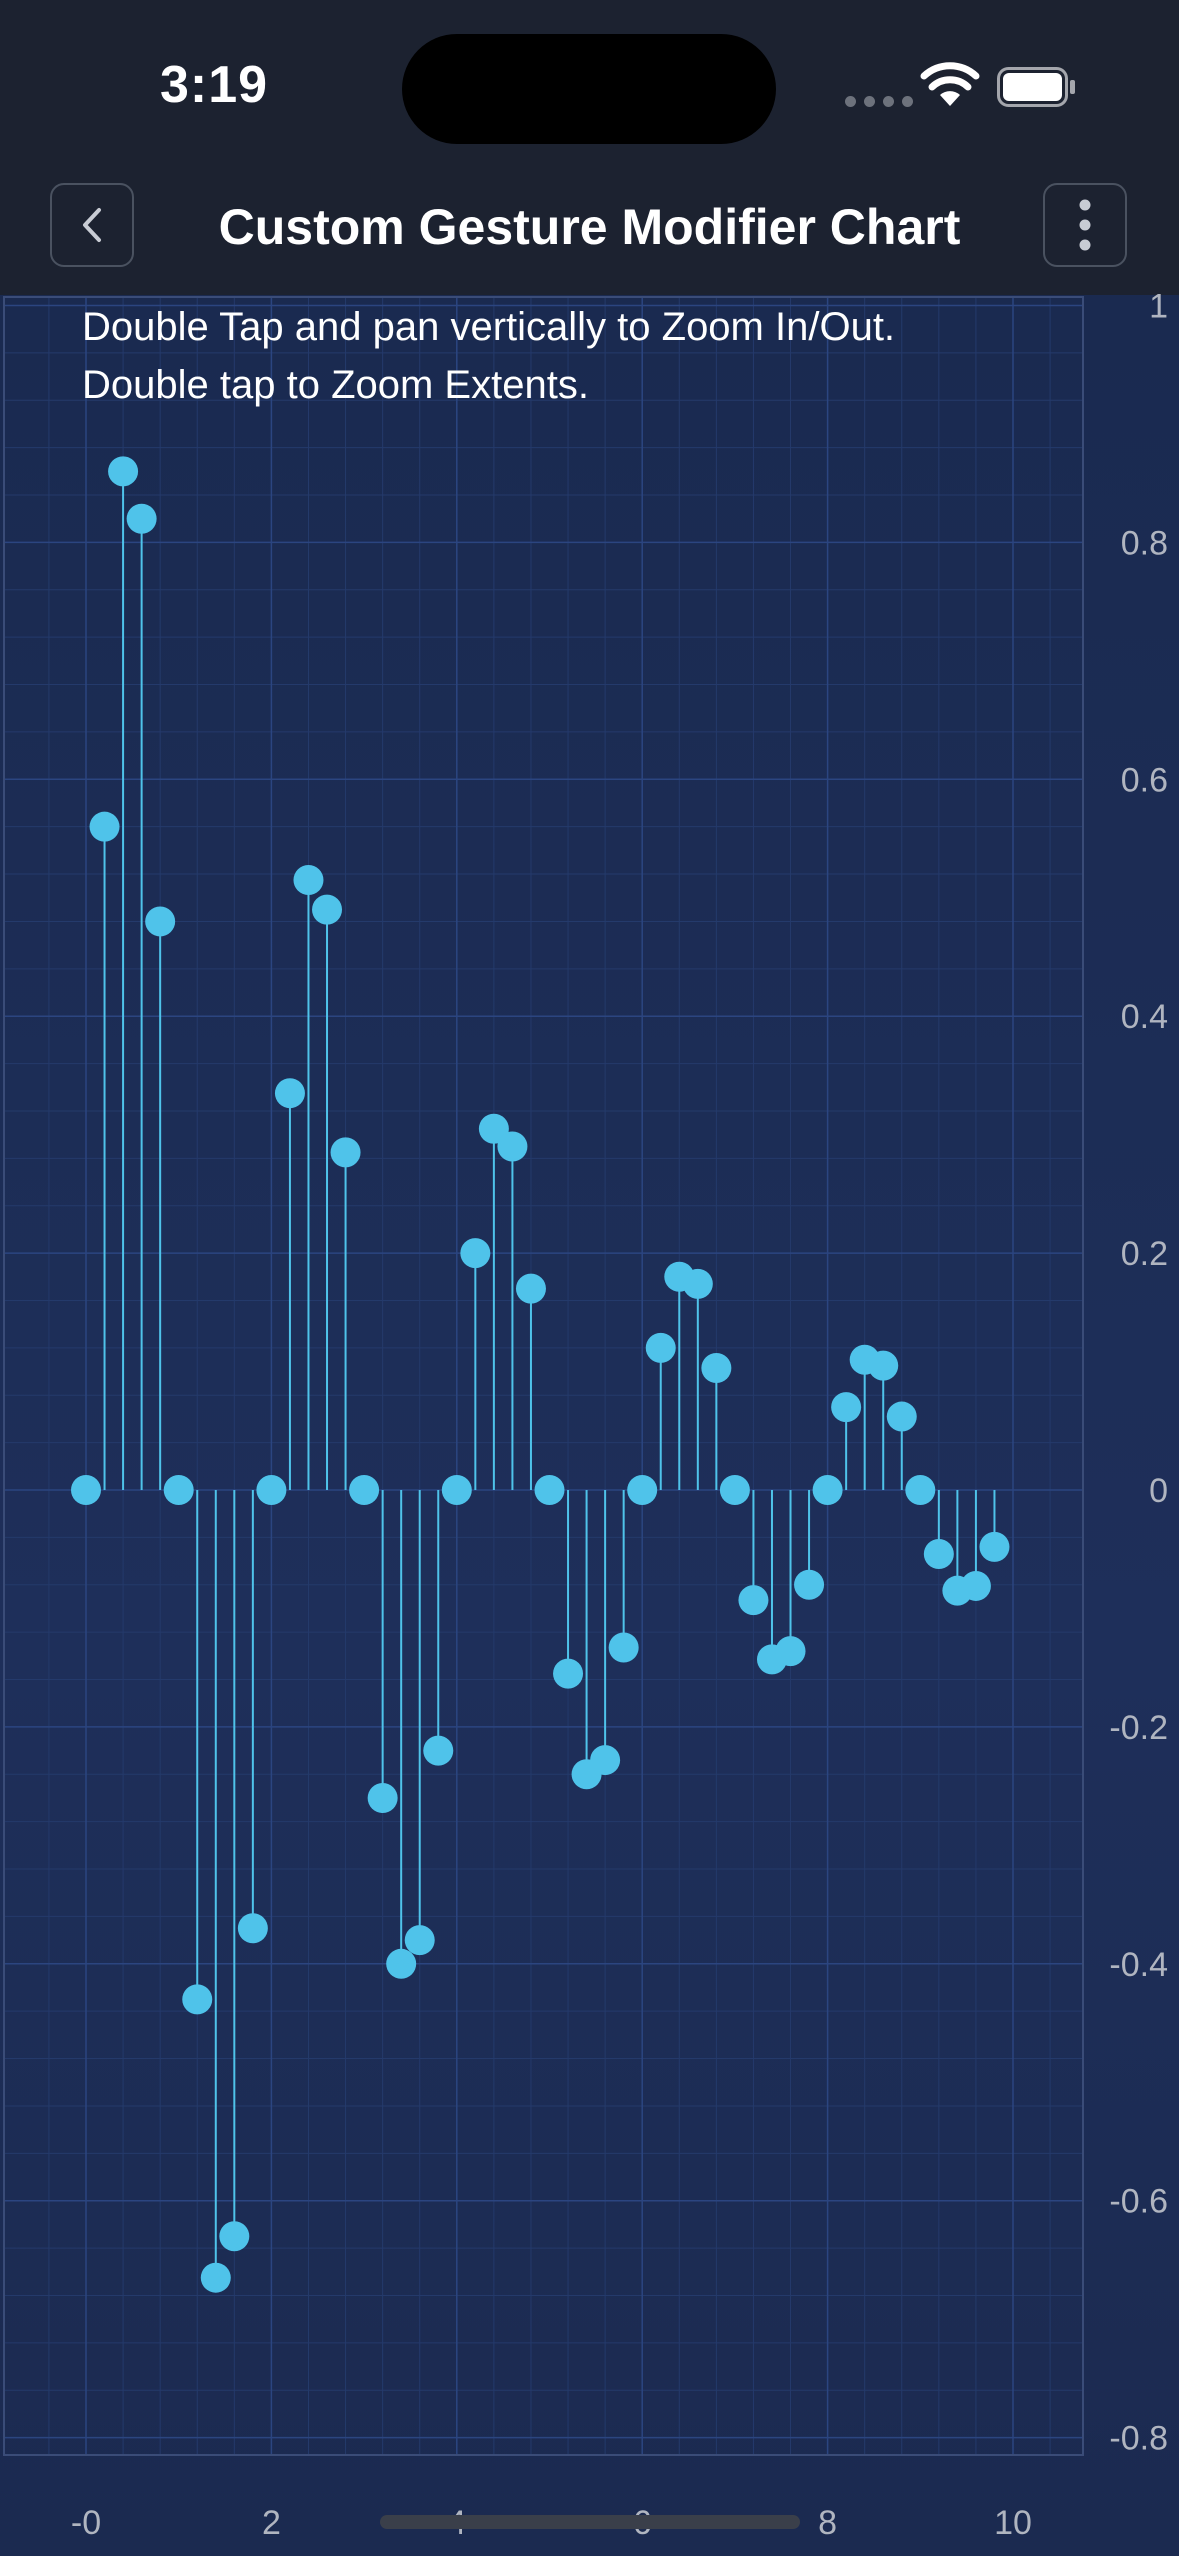 Image resolution: width=1179 pixels, height=2556 pixels. I want to click on back-button, so click(92, 225).